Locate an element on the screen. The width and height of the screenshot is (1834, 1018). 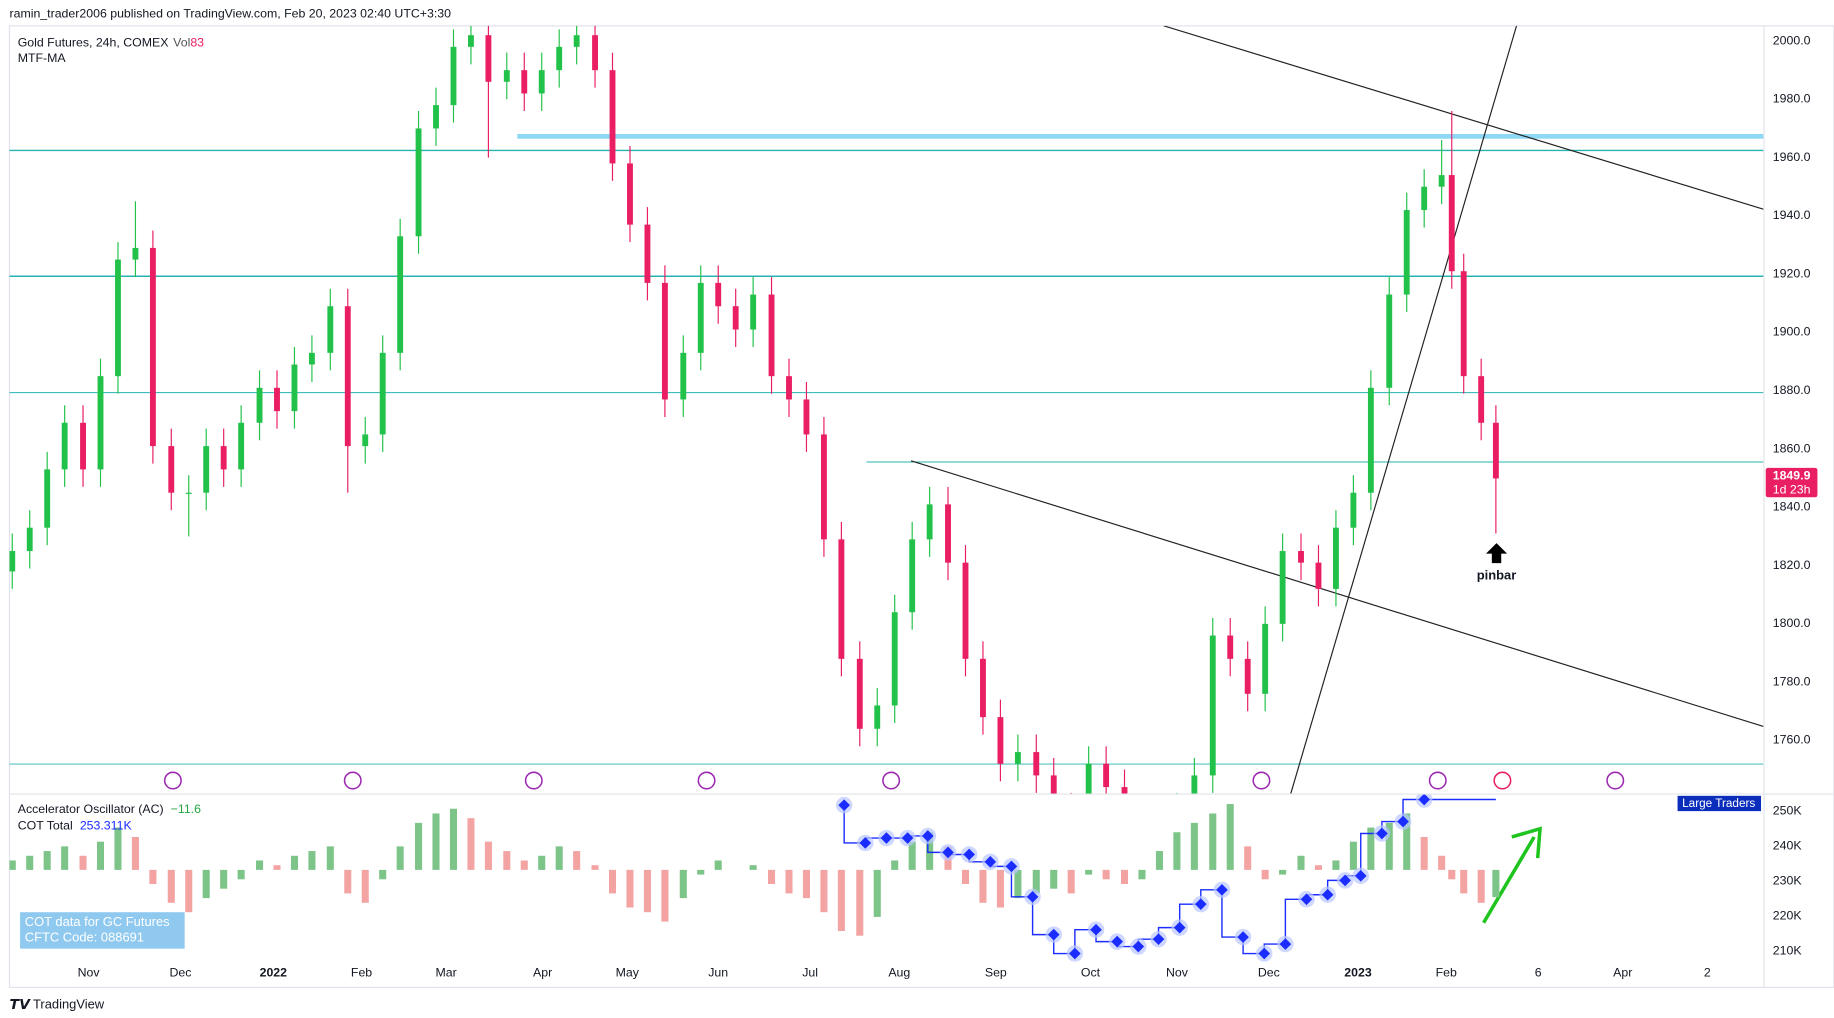
legend-value: 253.311K is located at coordinates (106, 826).